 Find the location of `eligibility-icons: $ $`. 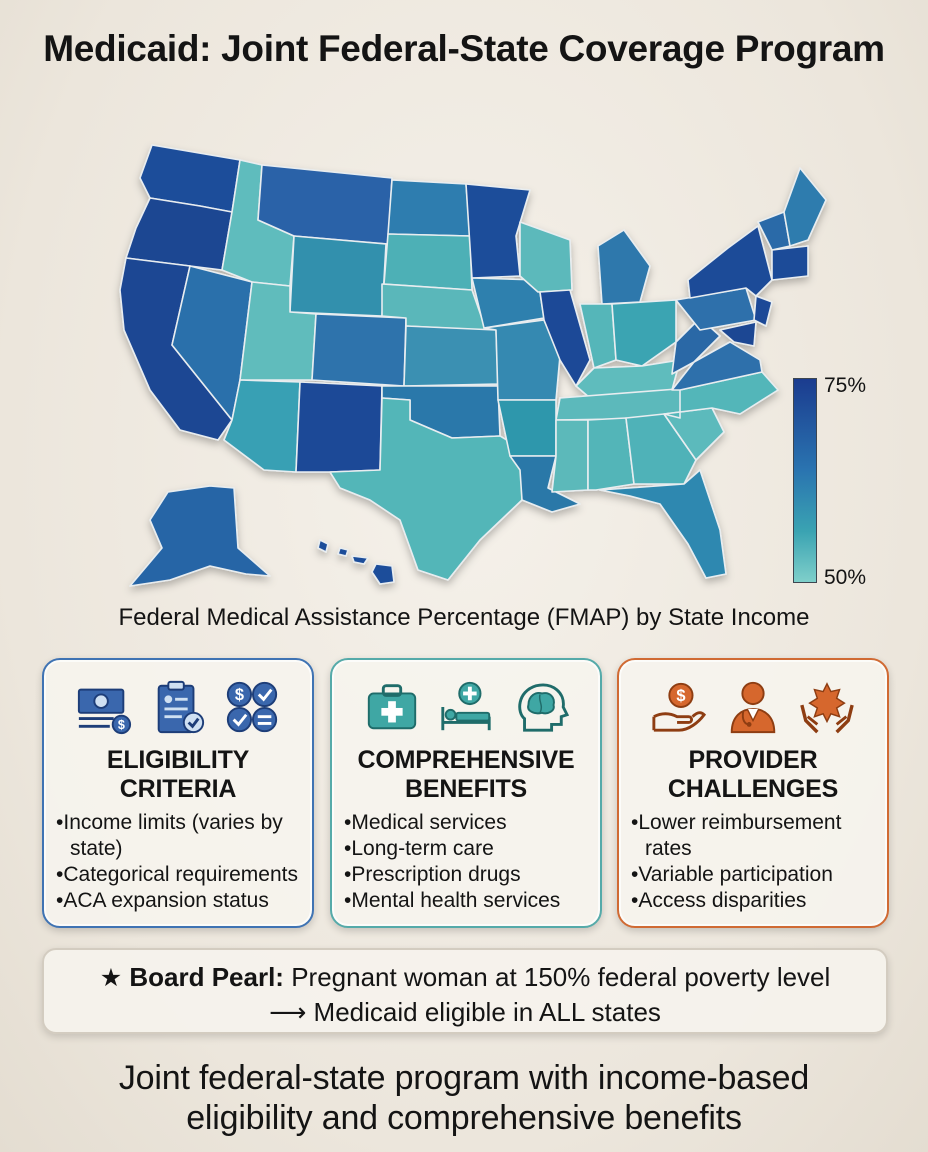

eligibility-icons: $ $ is located at coordinates (178, 707).